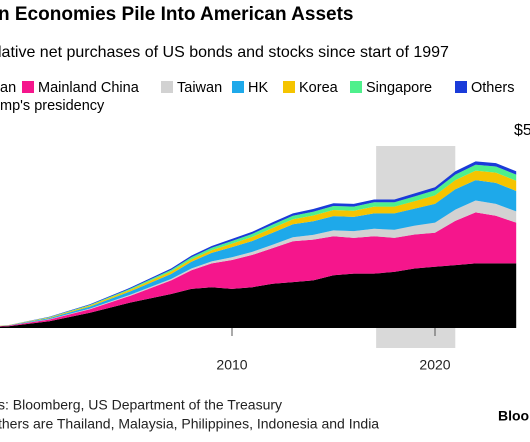  What do you see at coordinates (434, 365) in the screenshot?
I see `x-tick-label: 2020` at bounding box center [434, 365].